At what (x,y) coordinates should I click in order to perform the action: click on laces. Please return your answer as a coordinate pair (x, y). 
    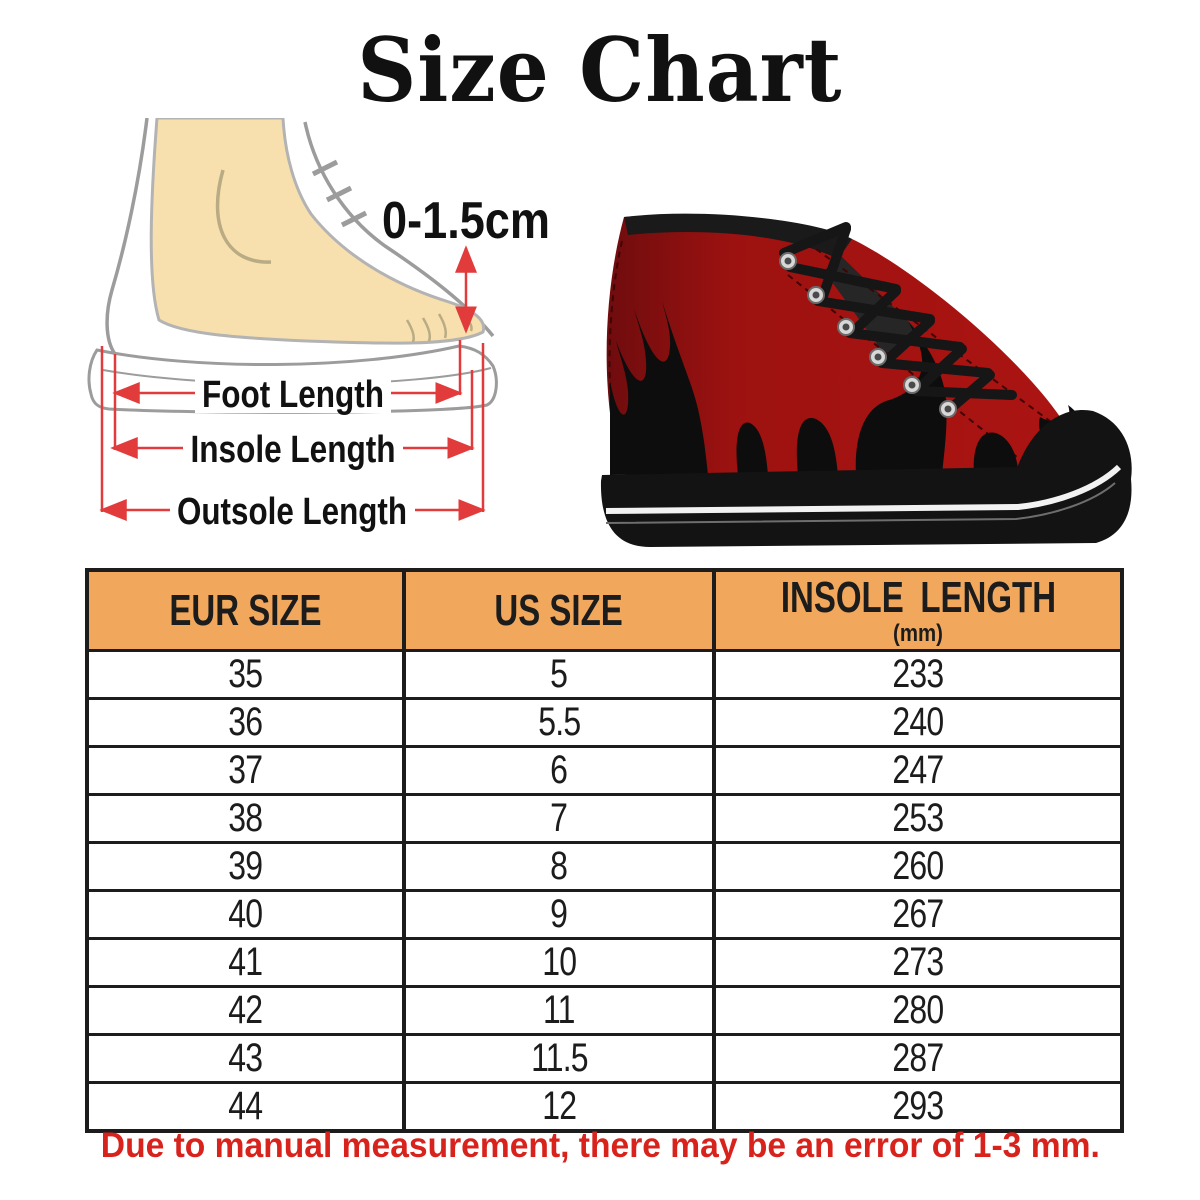
    Looking at the image, I should click on (898, 318).